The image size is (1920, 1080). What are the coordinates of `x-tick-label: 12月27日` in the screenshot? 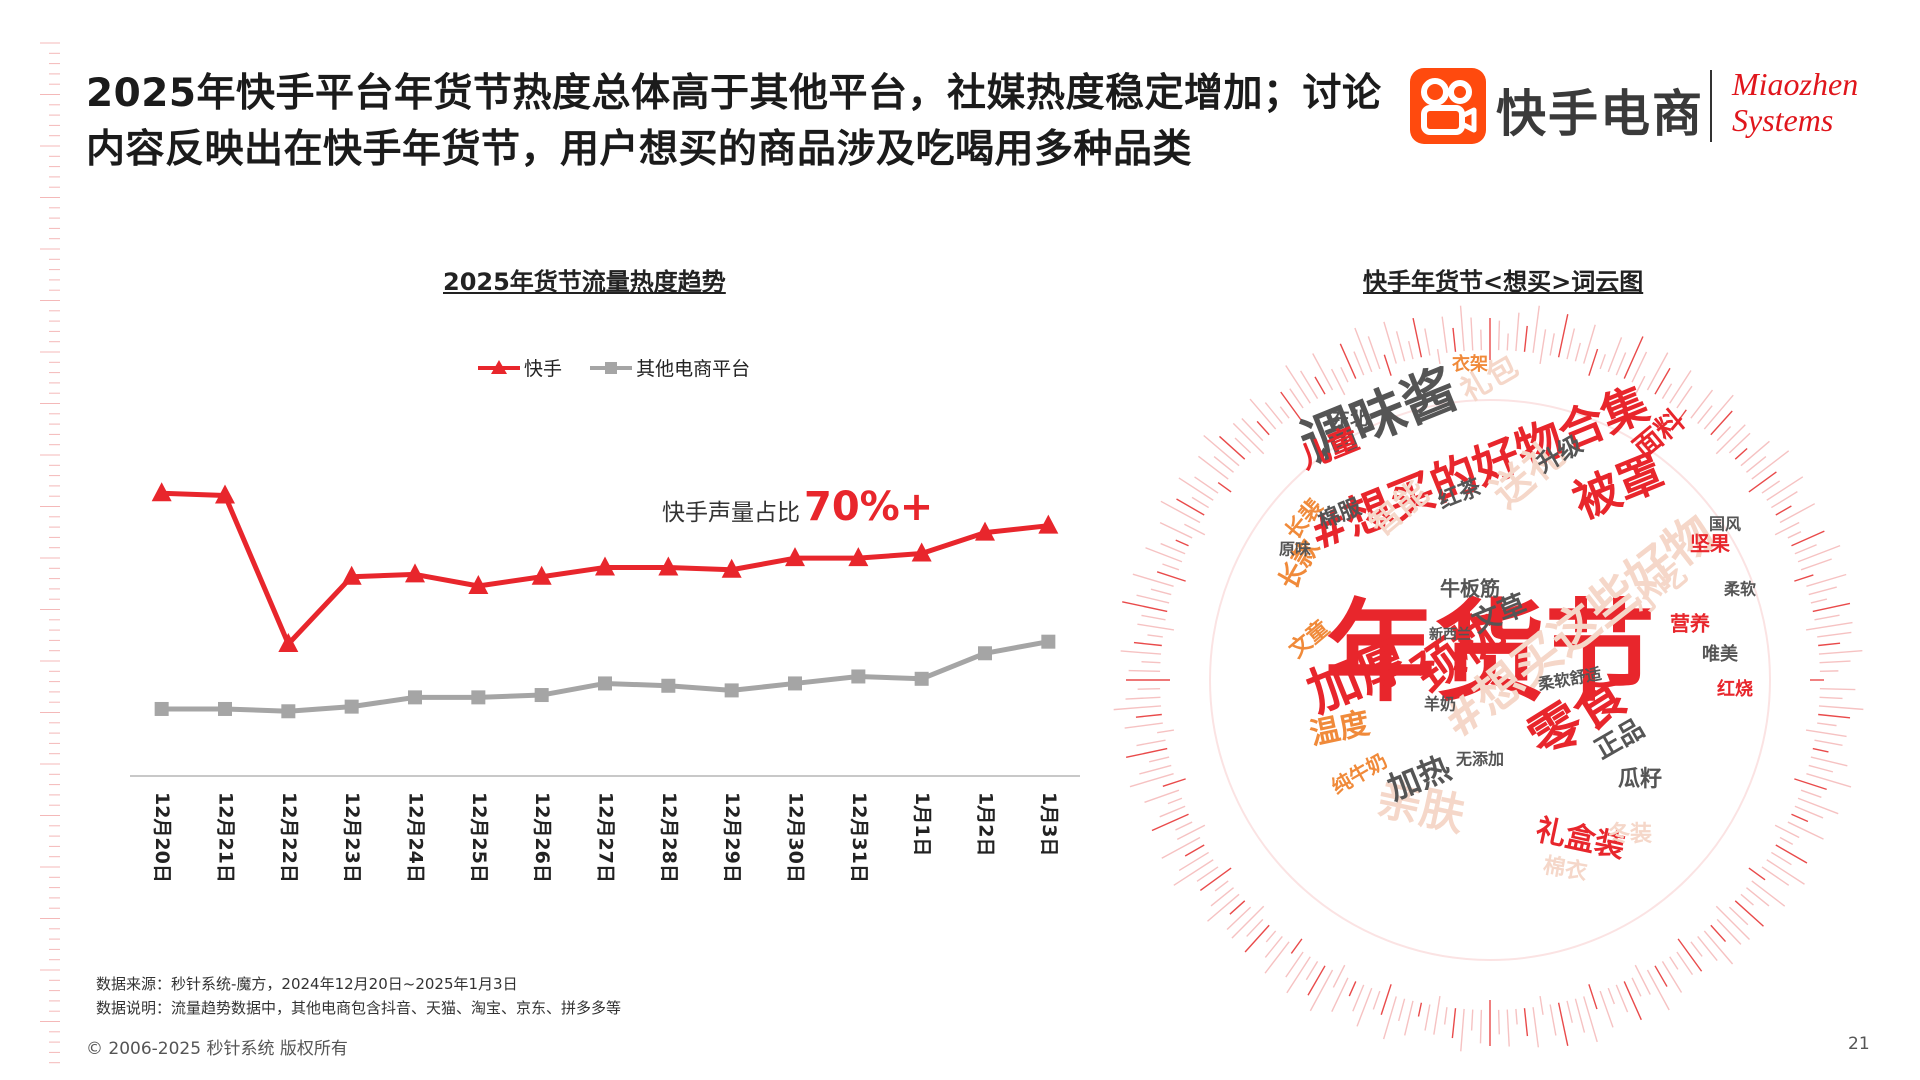 It's located at (606, 837).